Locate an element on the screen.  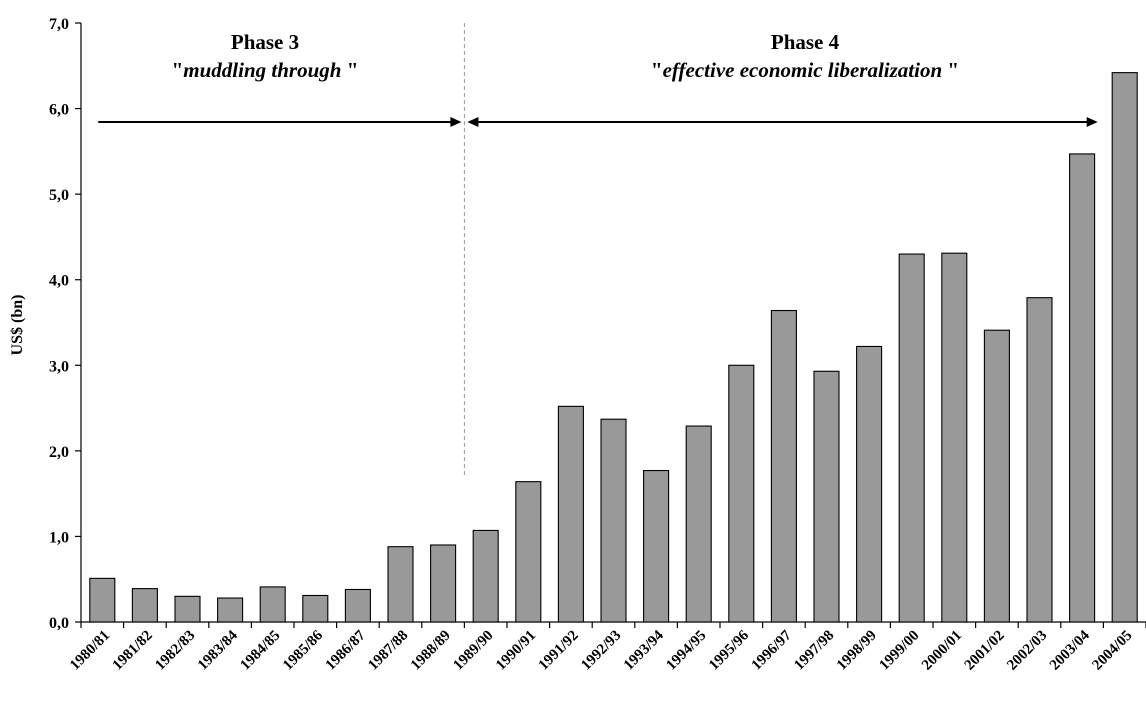
x-tick-label: 2004/05 is located at coordinates (1112, 651).